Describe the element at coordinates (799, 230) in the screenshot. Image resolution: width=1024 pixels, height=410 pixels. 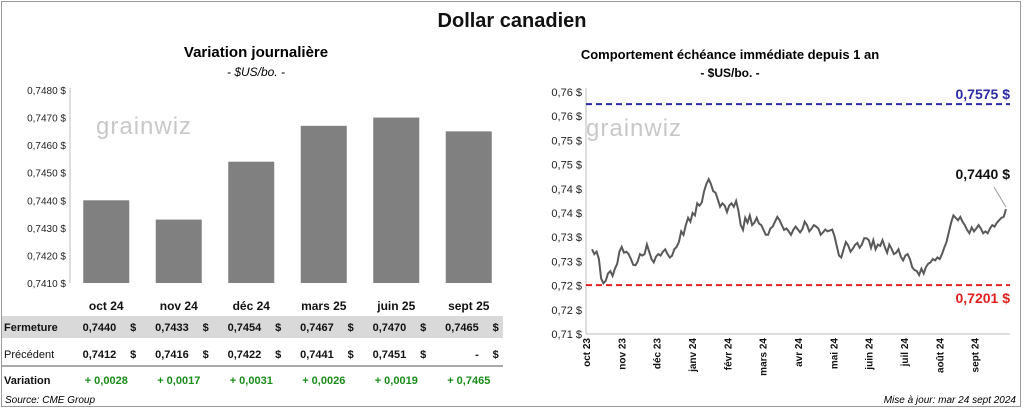
I see `price-series-line` at that location.